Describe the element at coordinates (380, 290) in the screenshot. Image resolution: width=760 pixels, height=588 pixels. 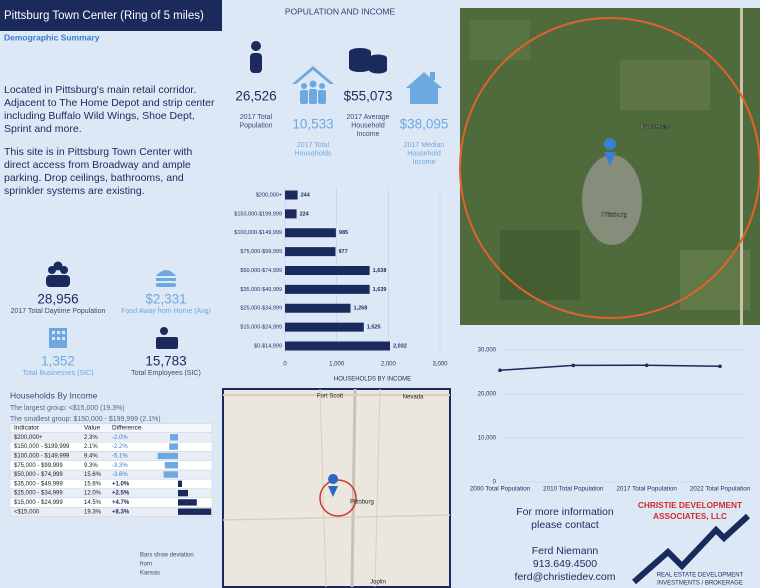
I see `value-label: 1,639` at that location.